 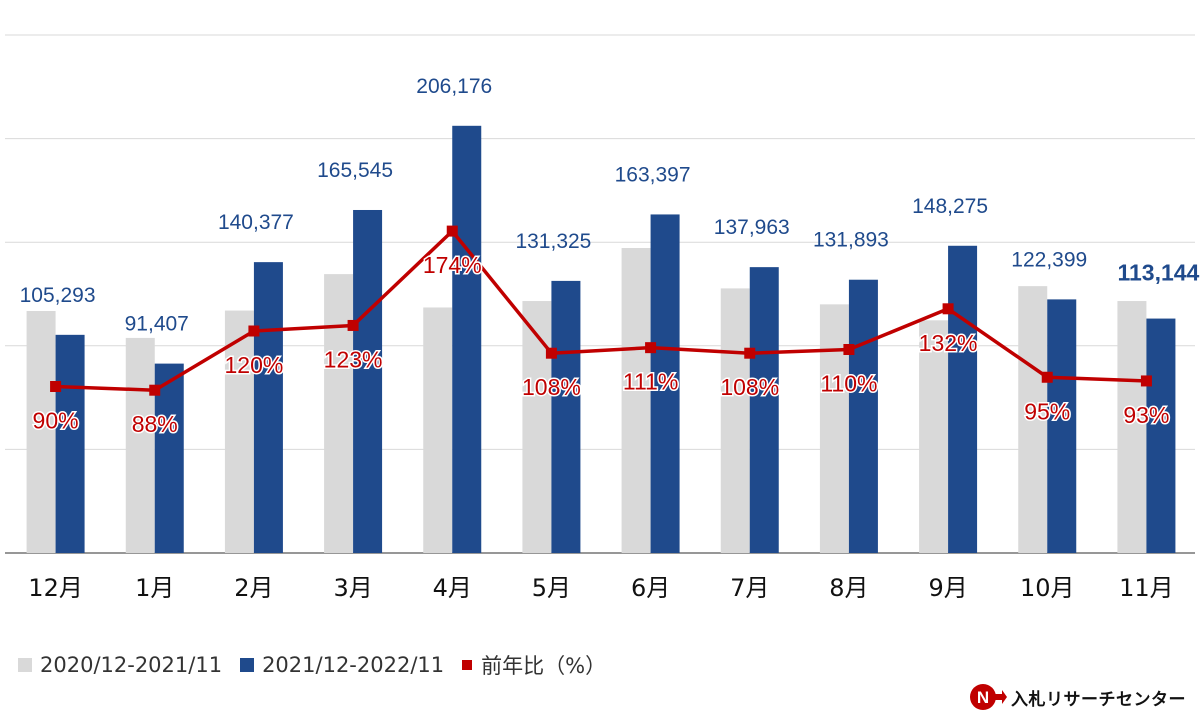 What do you see at coordinates (1047, 588) in the screenshot?
I see `x-tick-label: 10月` at bounding box center [1047, 588].